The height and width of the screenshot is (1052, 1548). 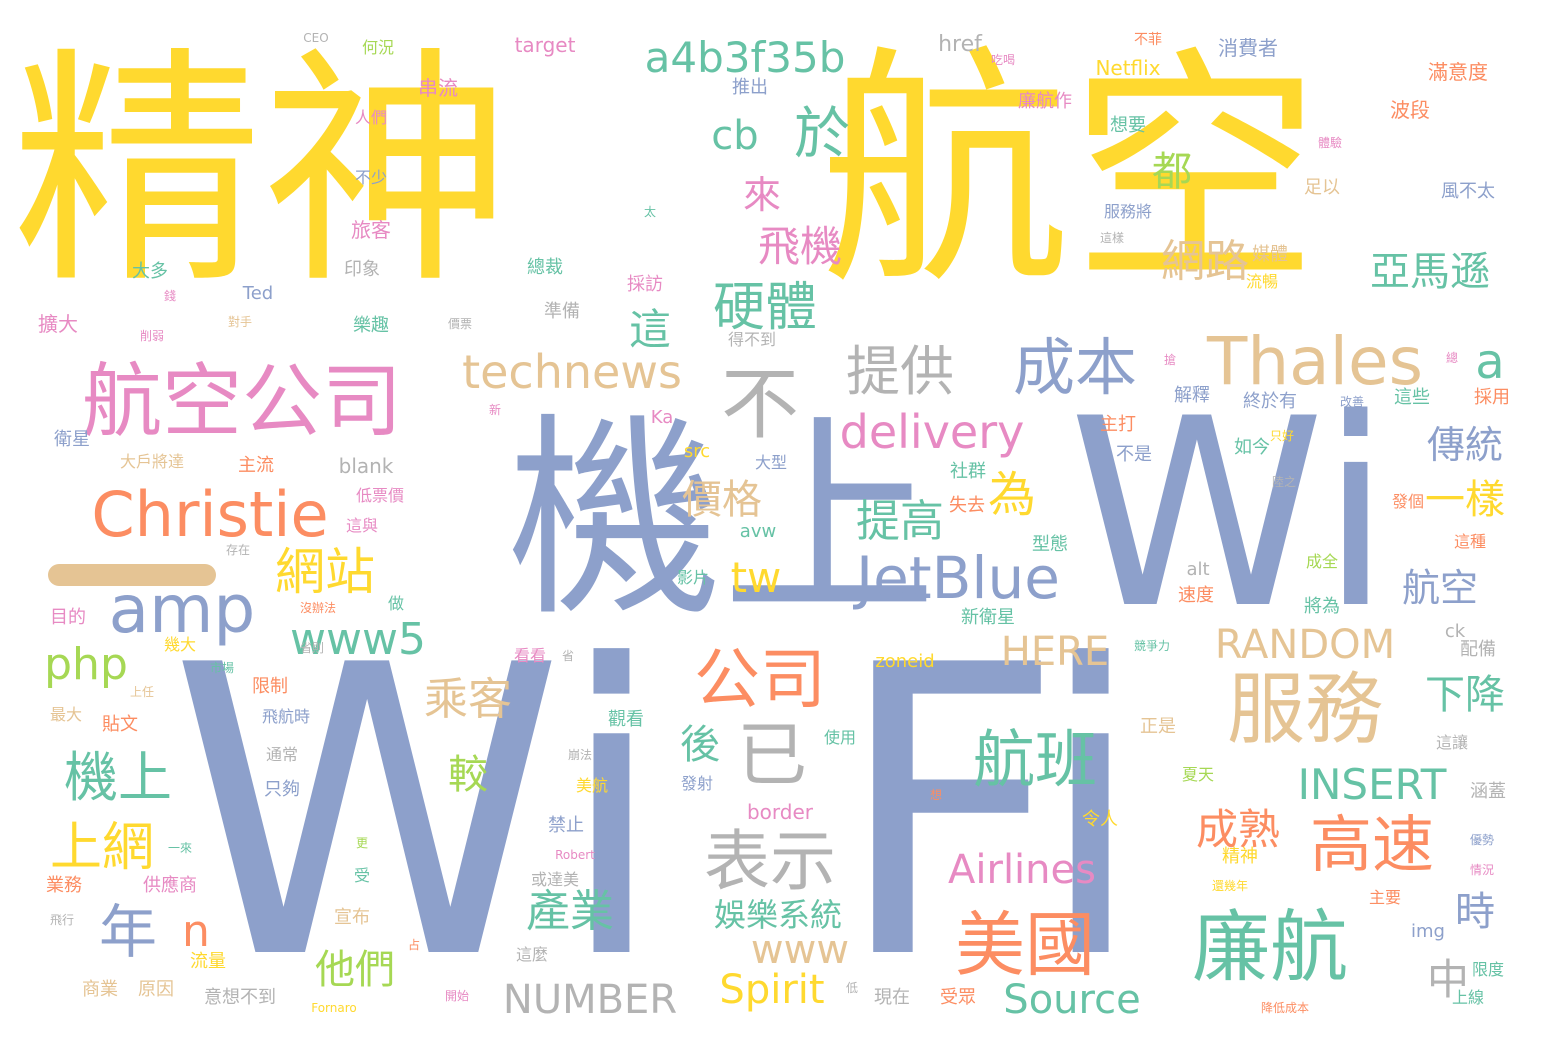 What do you see at coordinates (1148, 40) in the screenshot?
I see `word-bufei: 不菲` at bounding box center [1148, 40].